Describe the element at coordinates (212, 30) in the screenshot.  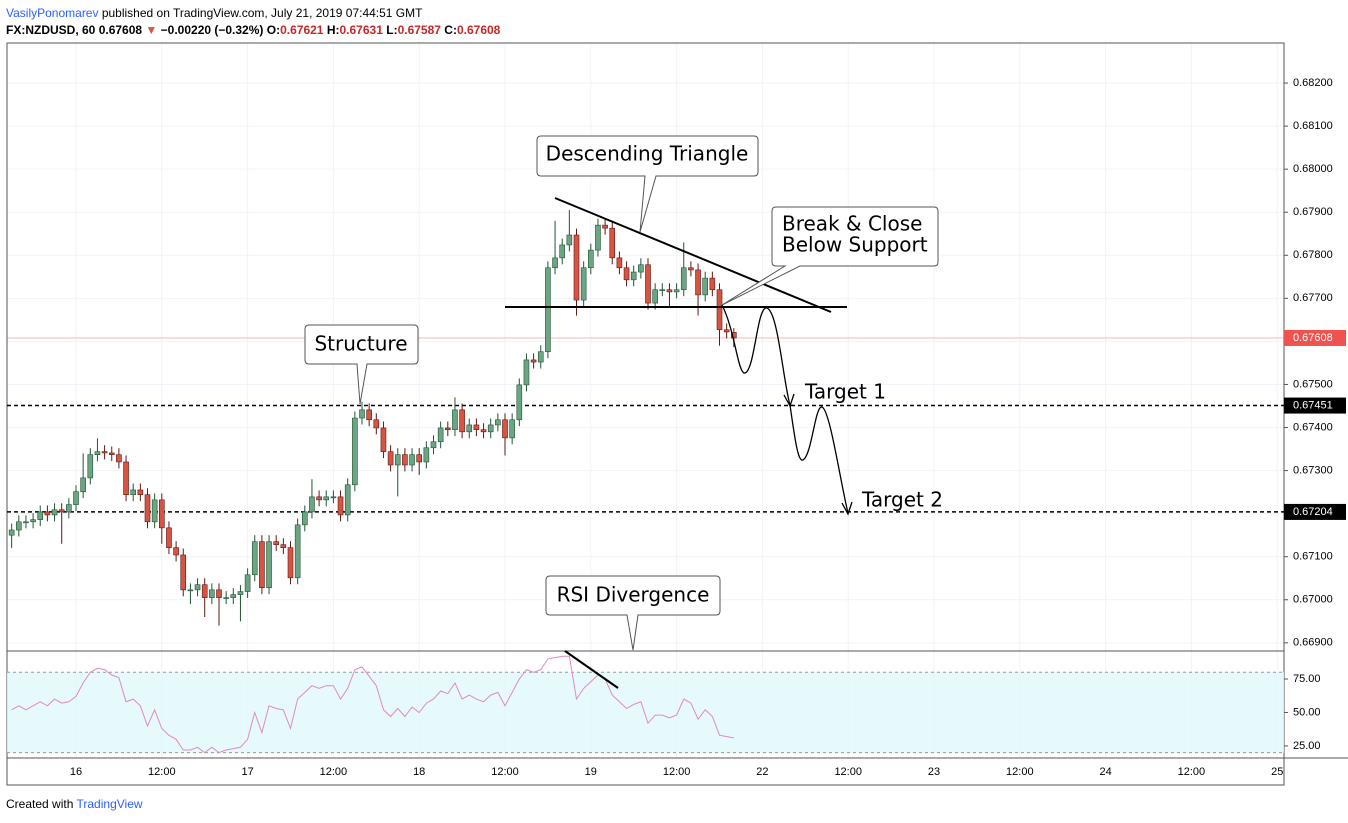
I see `change: −0.00220 (−0.32%)` at that location.